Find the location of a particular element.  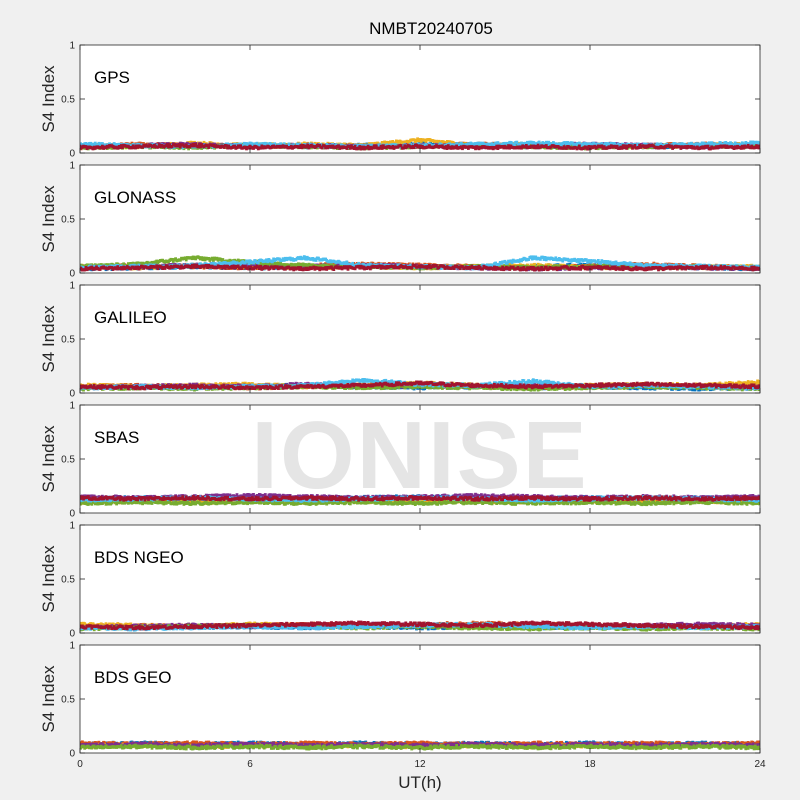

y-tick-label: 0 is located at coordinates (72, 154).